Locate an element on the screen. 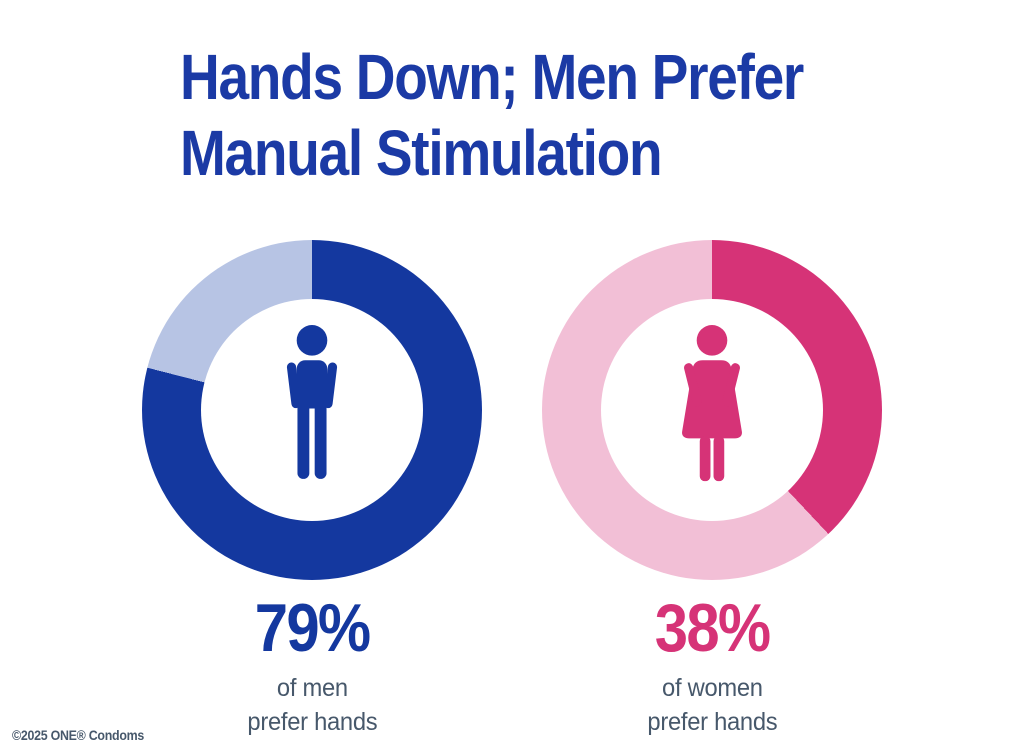 Image resolution: width=1024 pixels, height=750 pixels. caption-women-line-1: of women is located at coordinates (712, 688).